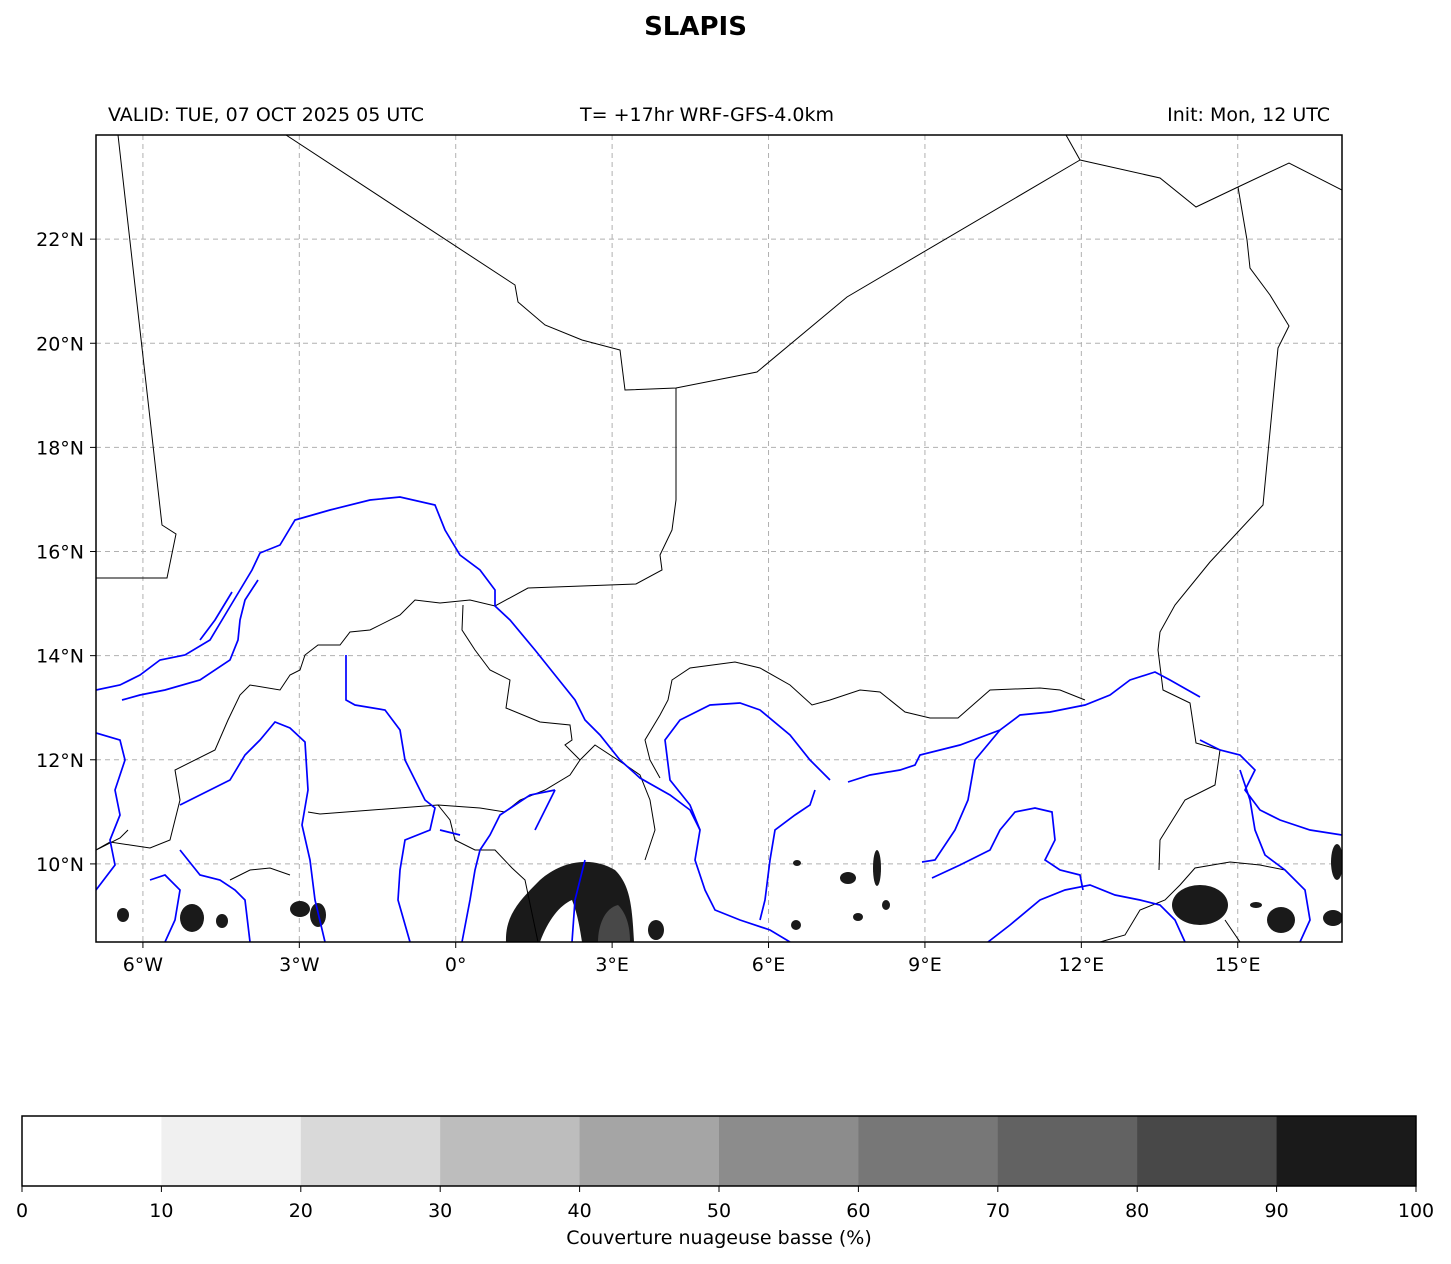 This screenshot has width=1451, height=1264. I want to click on lon-tick-label: 6°W, so click(143, 965).